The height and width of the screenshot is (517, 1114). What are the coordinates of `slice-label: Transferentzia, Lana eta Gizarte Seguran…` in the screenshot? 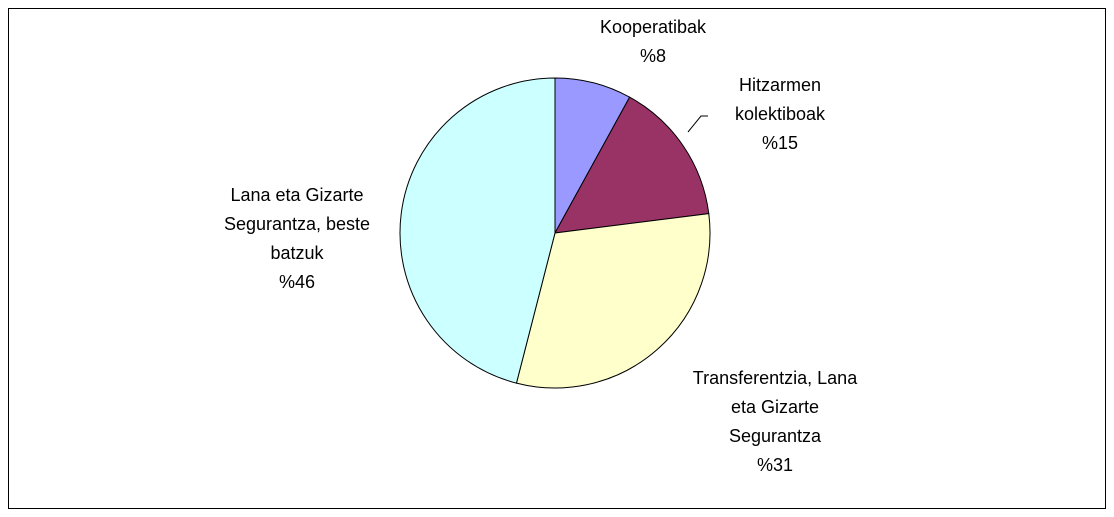 It's located at (775, 422).